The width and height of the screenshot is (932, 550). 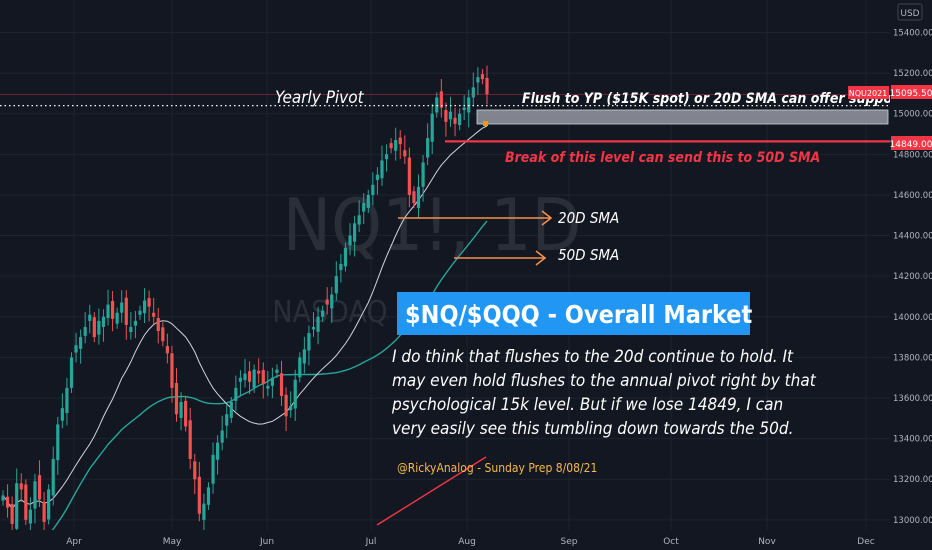 I want to click on y-tick-label: 15400.00, so click(x=912, y=33).